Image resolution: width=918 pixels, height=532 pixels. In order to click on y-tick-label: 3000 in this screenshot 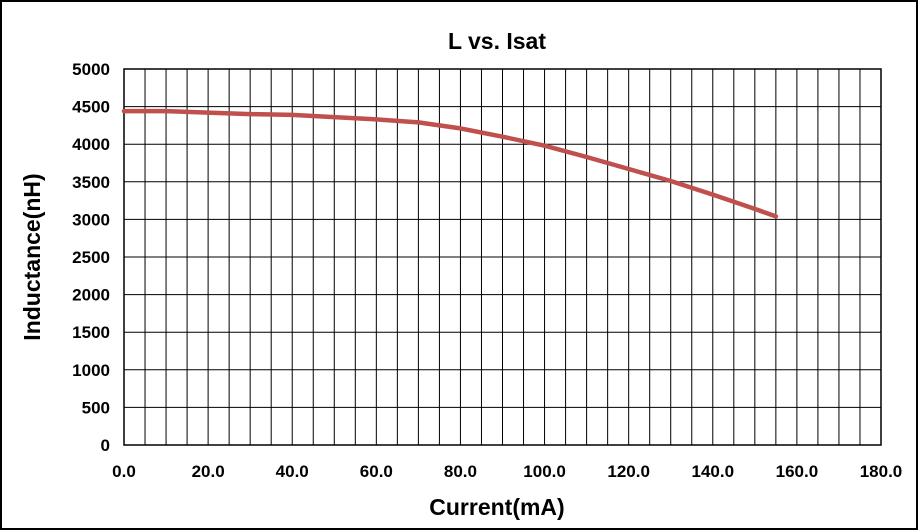, I will do `click(91, 219)`.